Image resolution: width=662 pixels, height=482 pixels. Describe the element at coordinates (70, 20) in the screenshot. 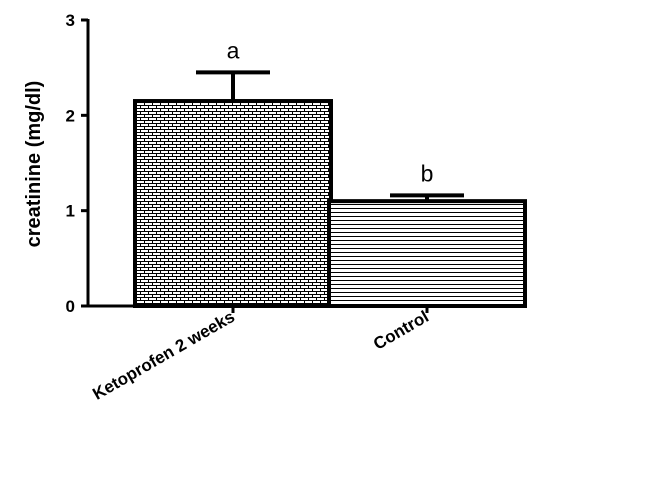

I see `y-tick-label-3: 3` at that location.